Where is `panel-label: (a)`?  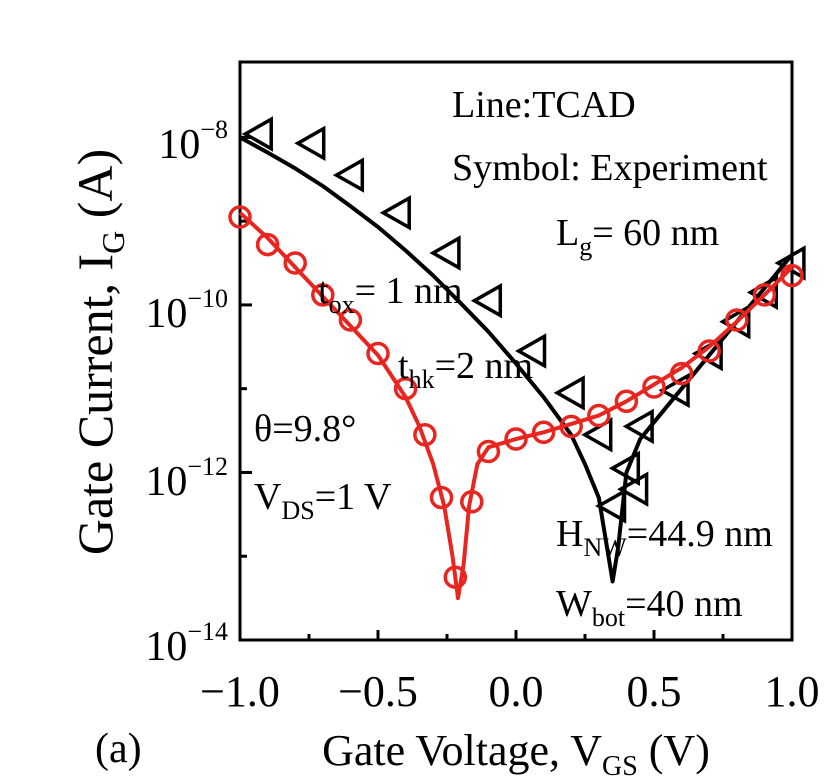 panel-label: (a) is located at coordinates (118, 749).